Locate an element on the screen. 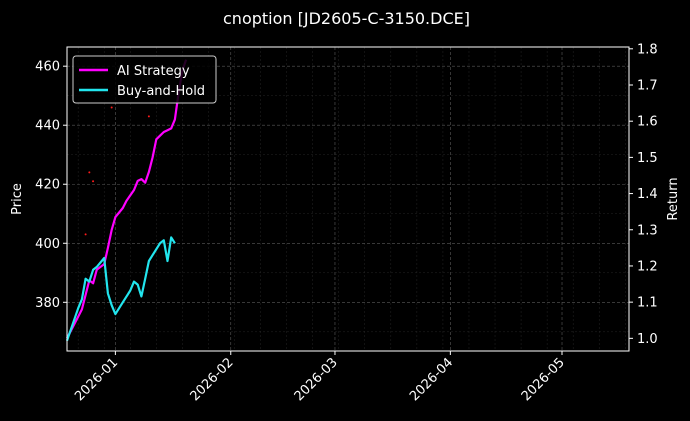  y-tick-label: 400 is located at coordinates (47, 244).